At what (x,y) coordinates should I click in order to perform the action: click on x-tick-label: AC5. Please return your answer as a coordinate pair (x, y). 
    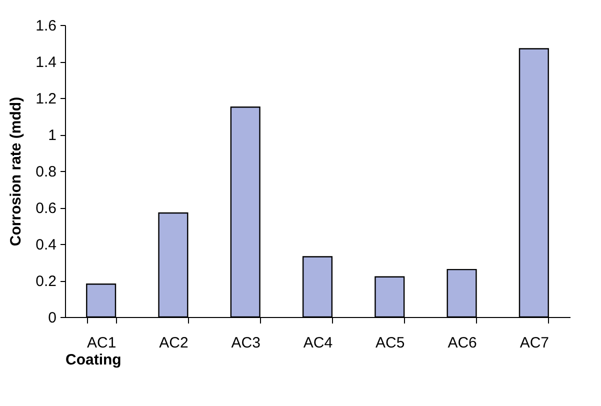
    Looking at the image, I should click on (390, 343).